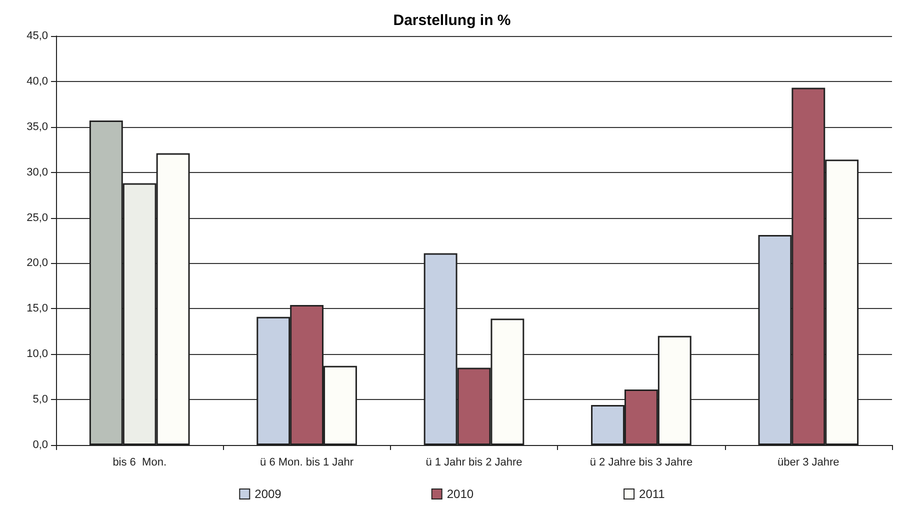  What do you see at coordinates (37, 172) in the screenshot?
I see `y-tick-label: 30,0` at bounding box center [37, 172].